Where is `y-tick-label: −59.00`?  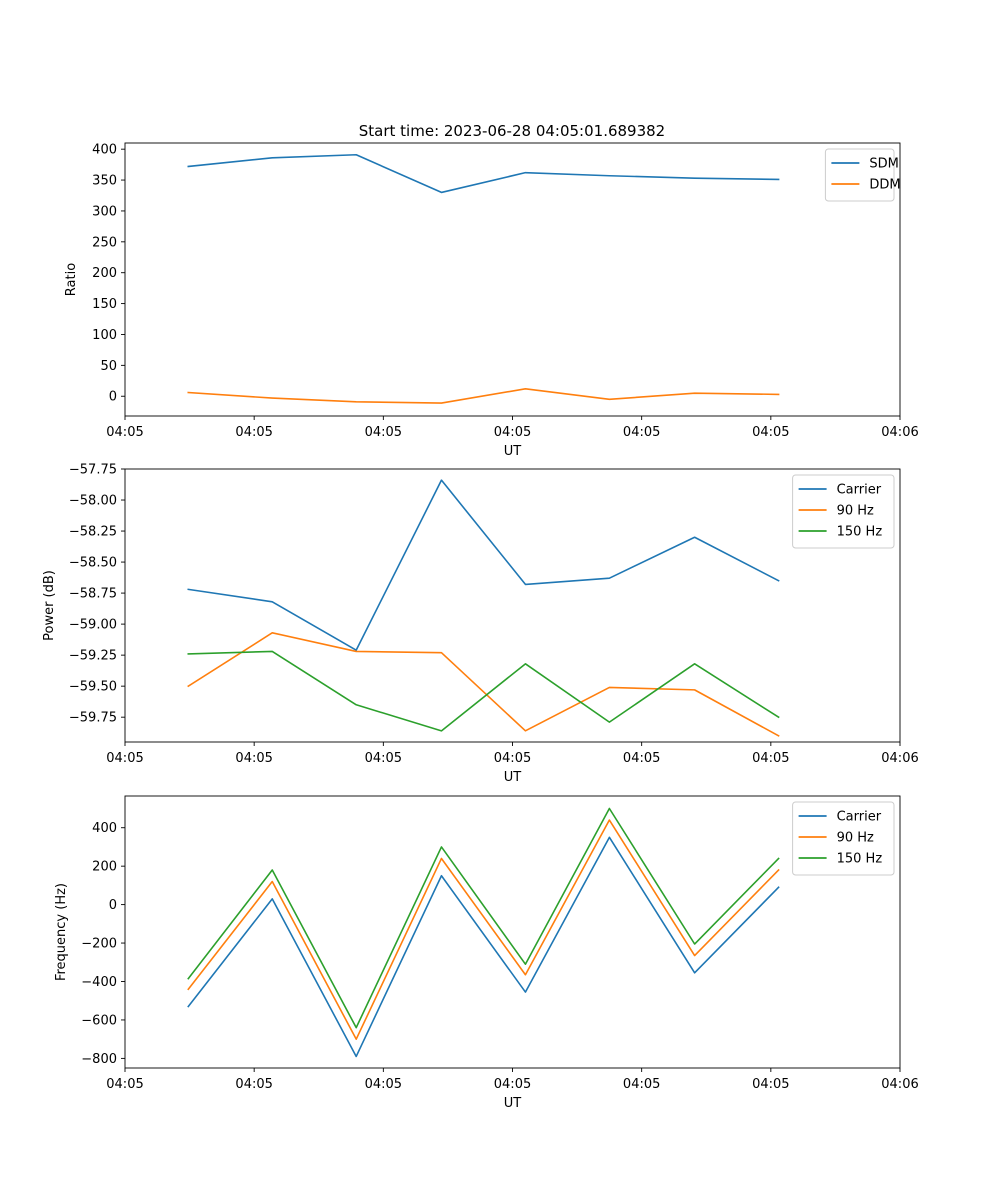 y-tick-label: −59.00 is located at coordinates (93, 625).